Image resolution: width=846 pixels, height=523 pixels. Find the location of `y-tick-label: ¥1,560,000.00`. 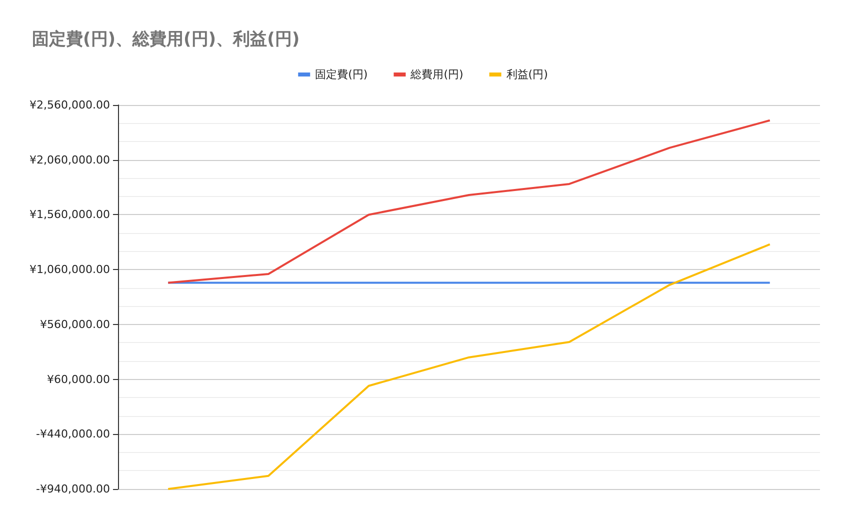

y-tick-label: ¥1,560,000.00 is located at coordinates (70, 215).